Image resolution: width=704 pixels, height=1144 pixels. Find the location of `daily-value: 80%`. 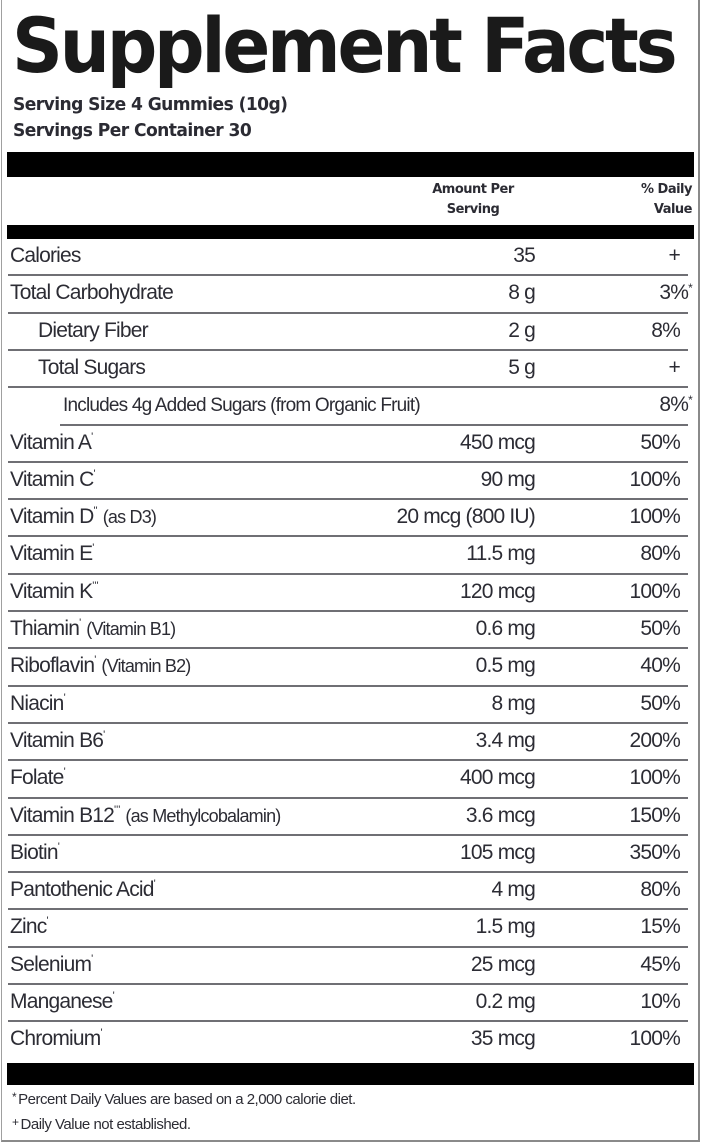

daily-value: 80% is located at coordinates (660, 890).